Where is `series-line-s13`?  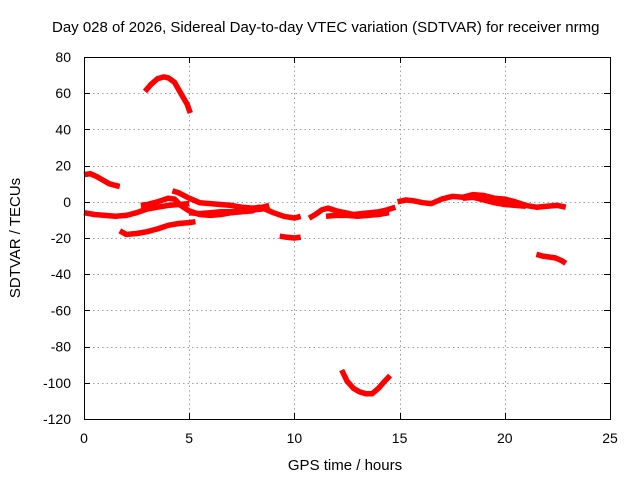
series-line-s13 is located at coordinates (494, 202).